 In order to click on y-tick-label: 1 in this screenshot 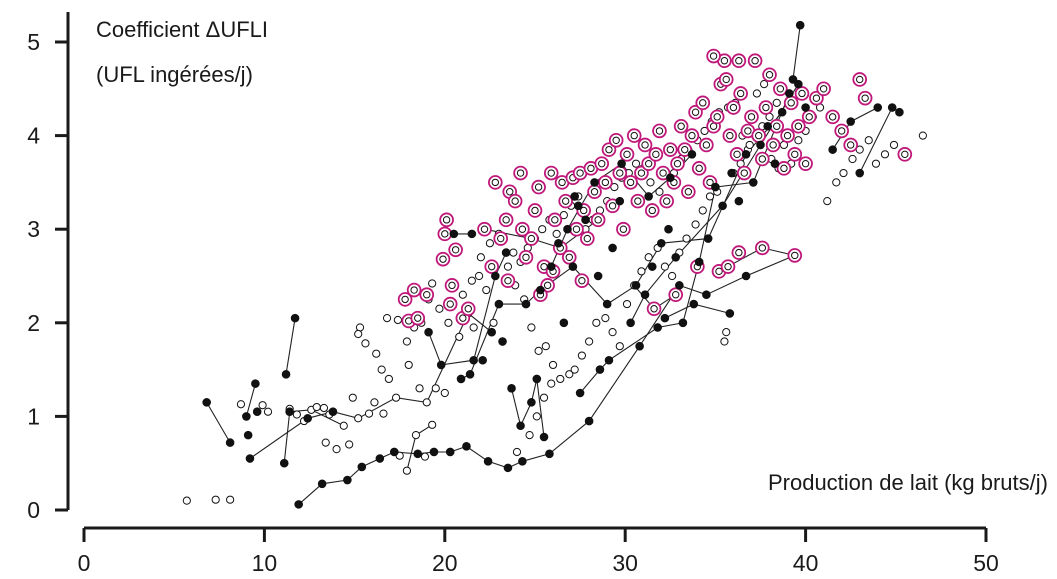, I will do `click(33, 416)`.